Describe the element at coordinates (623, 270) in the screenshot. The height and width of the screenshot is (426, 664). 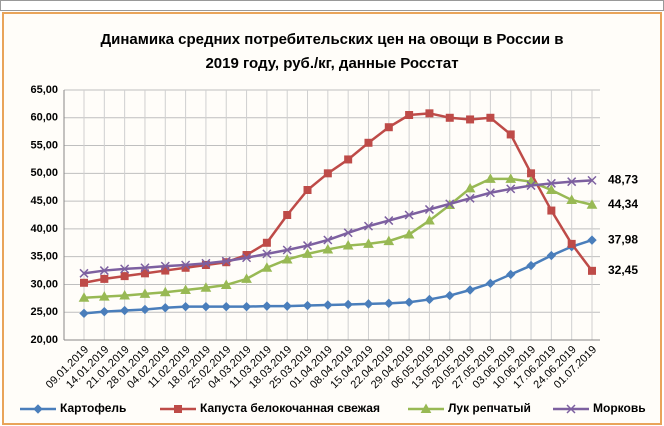
I see `value-label: 32,45` at that location.